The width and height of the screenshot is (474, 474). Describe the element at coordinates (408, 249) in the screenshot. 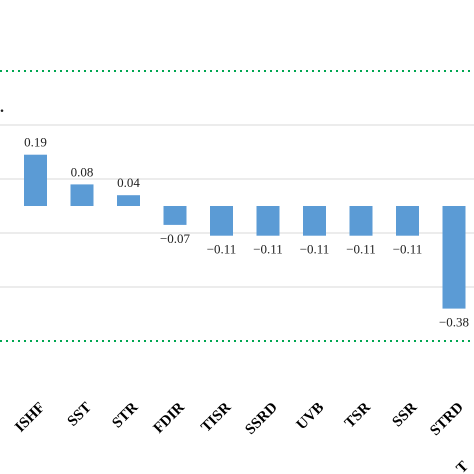

I see `data-label-ssr: −0.11` at that location.